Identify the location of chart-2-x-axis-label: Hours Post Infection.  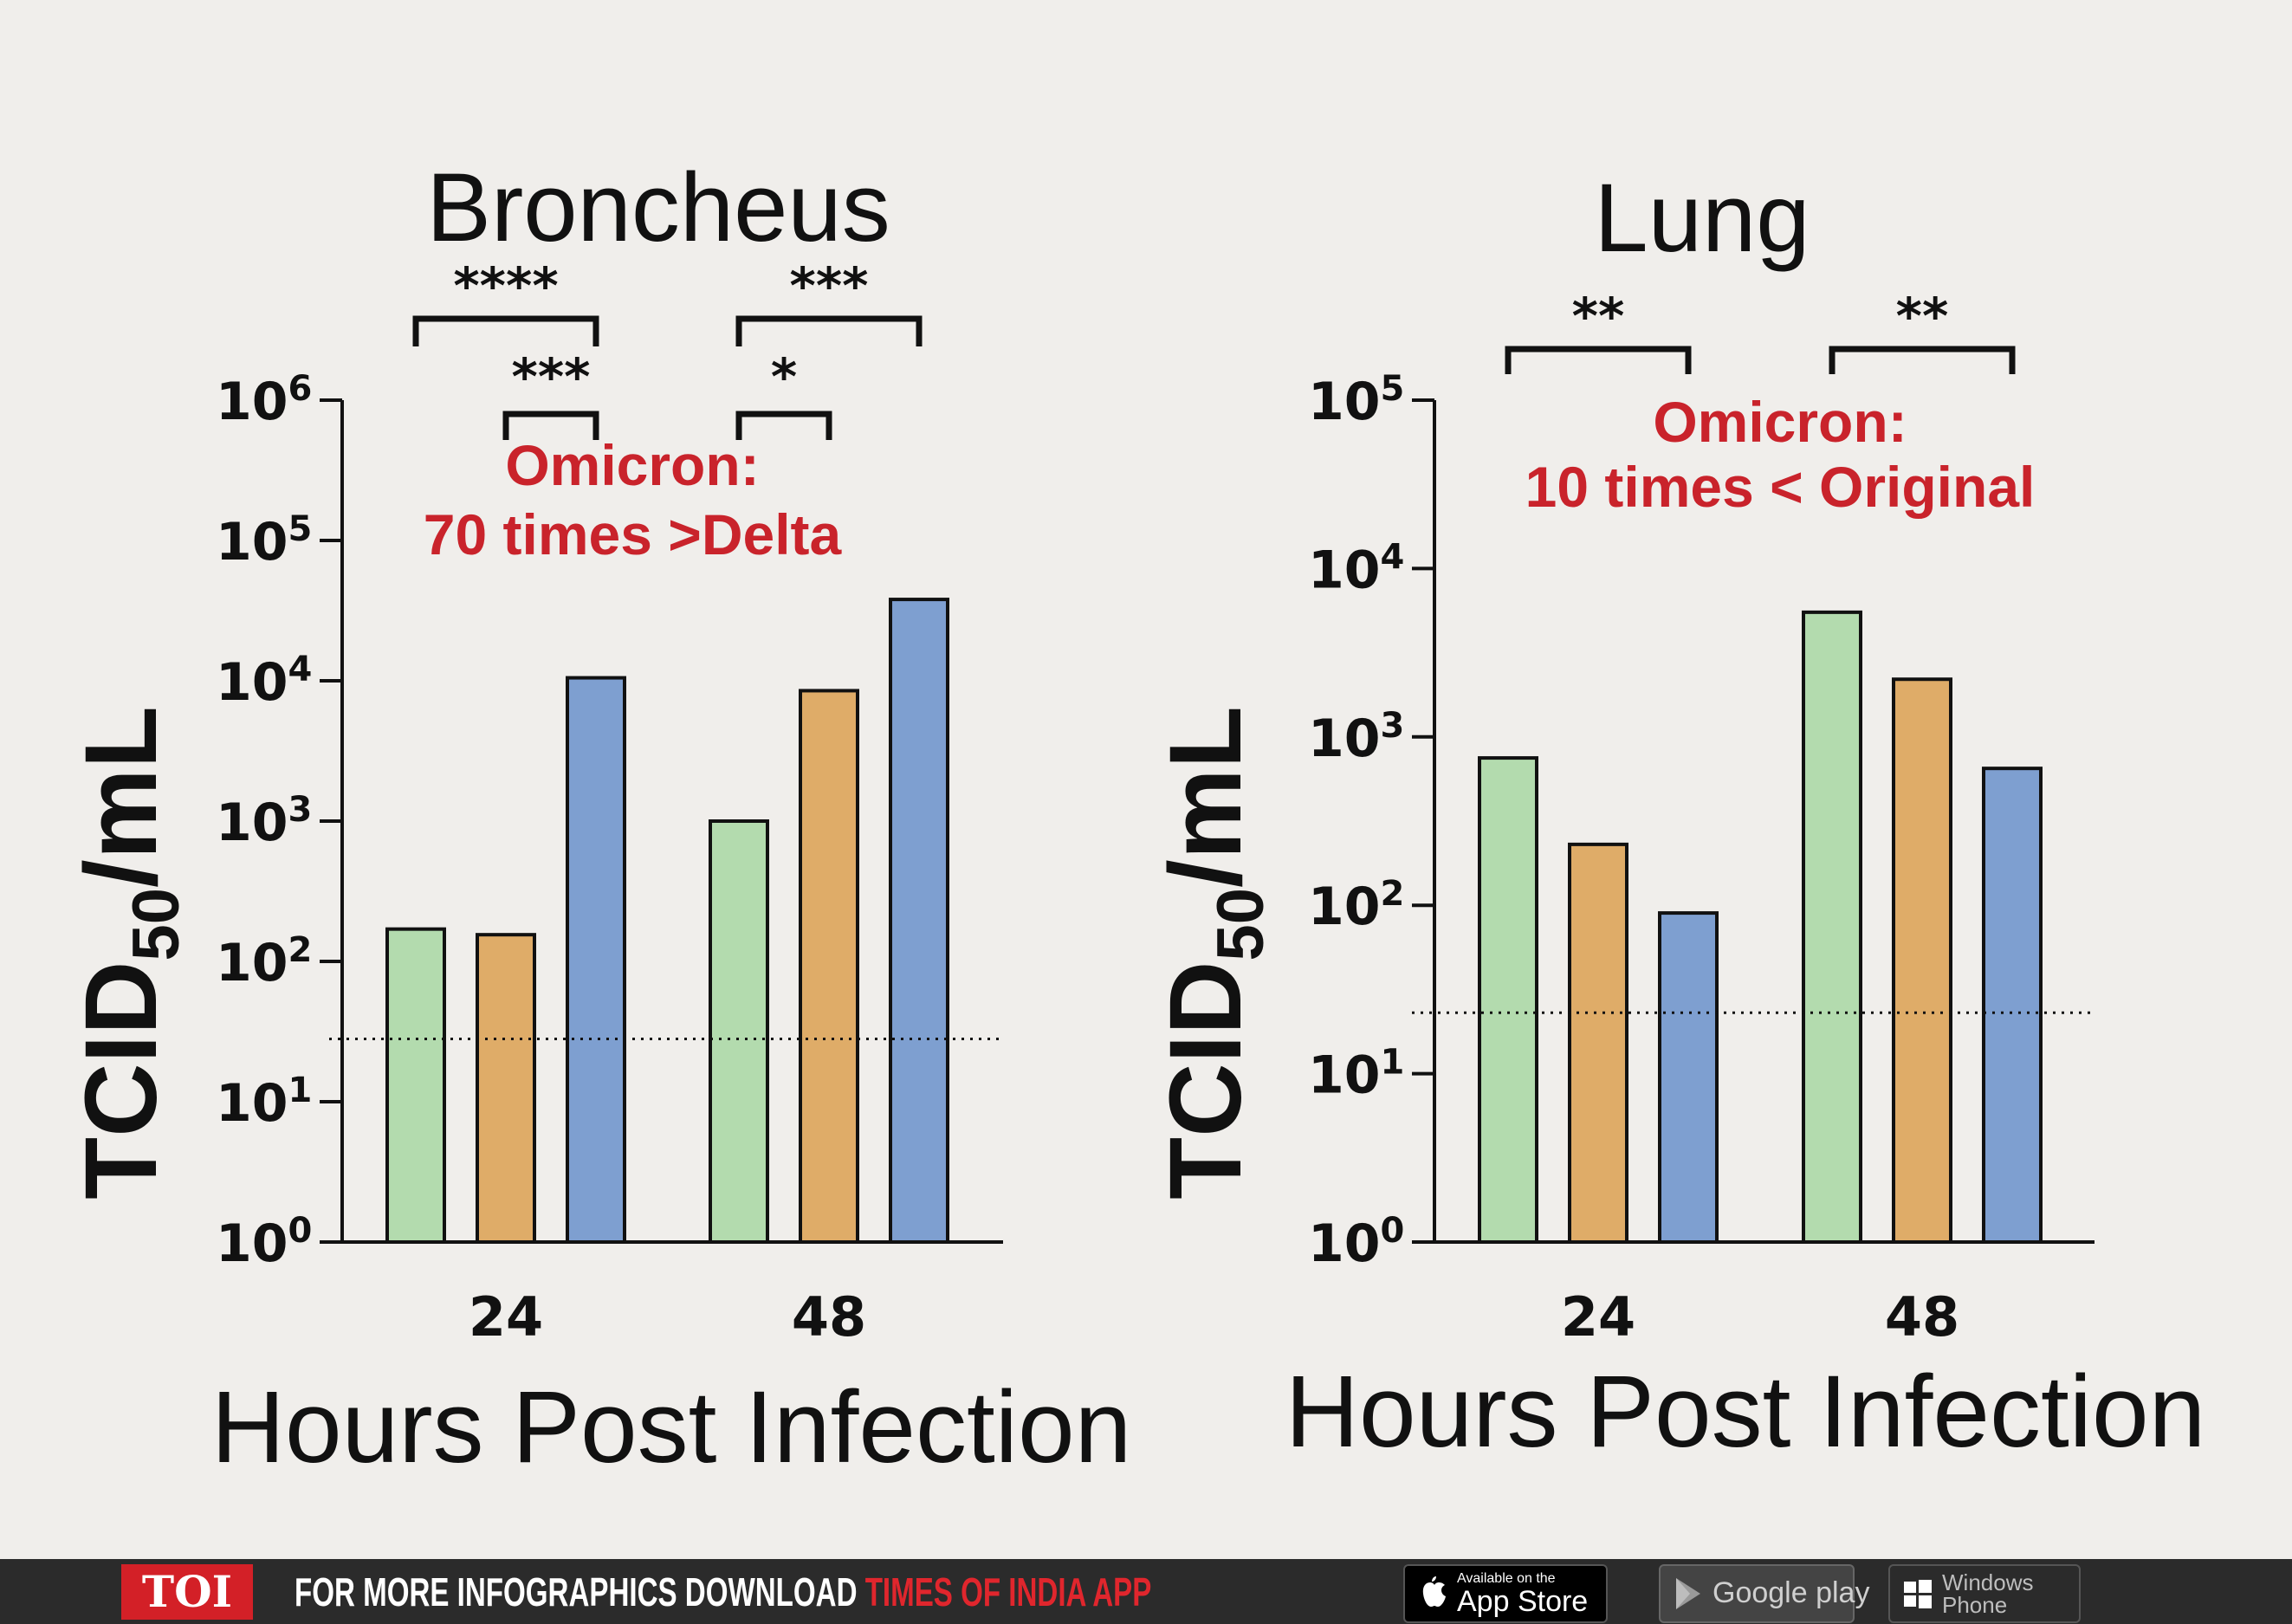
(1745, 1412).